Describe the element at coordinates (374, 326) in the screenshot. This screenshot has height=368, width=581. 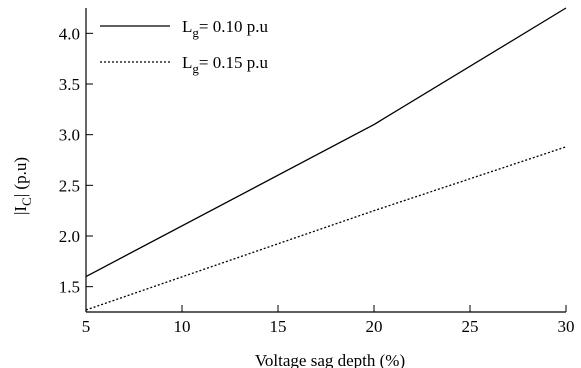
I see `x-tick-label: 20` at that location.